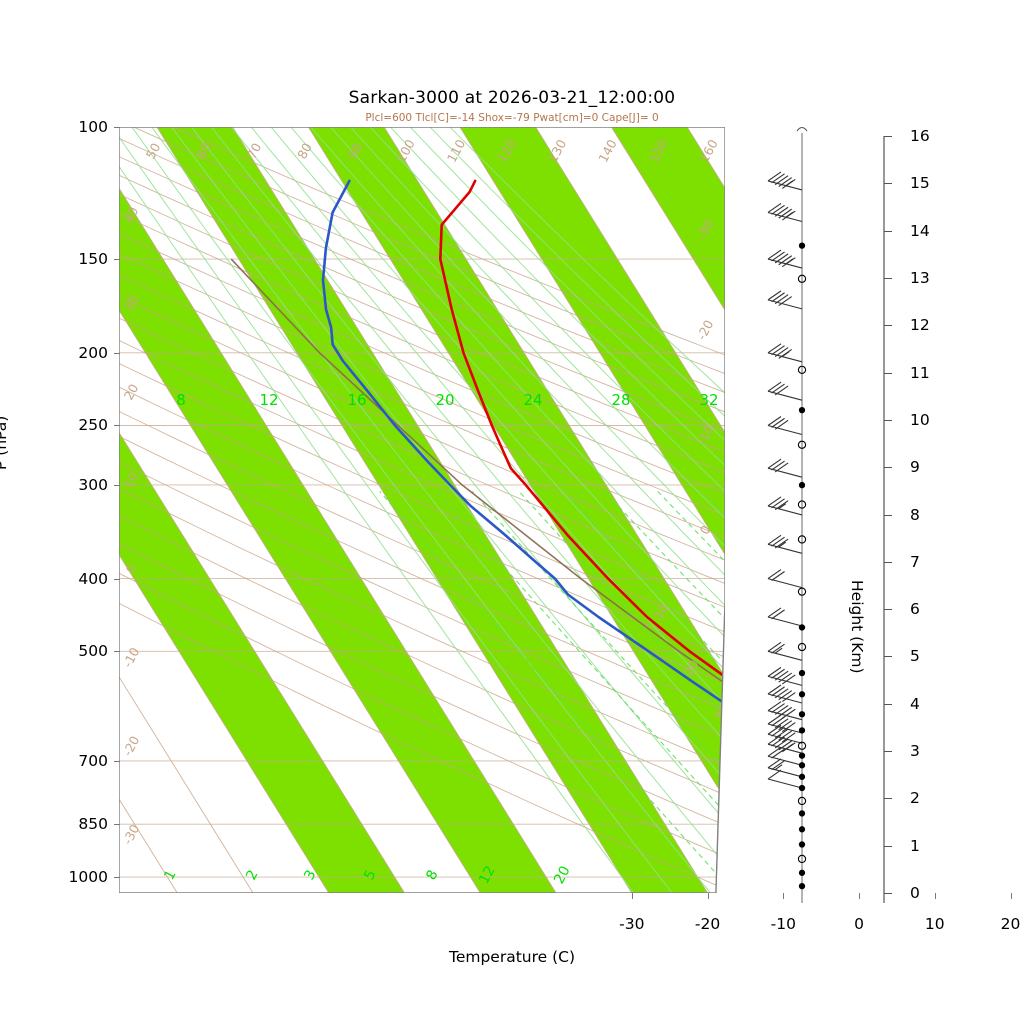 This screenshot has width=1024, height=1024. What do you see at coordinates (1010, 924) in the screenshot?
I see `temperature-tick-label: 20` at bounding box center [1010, 924].